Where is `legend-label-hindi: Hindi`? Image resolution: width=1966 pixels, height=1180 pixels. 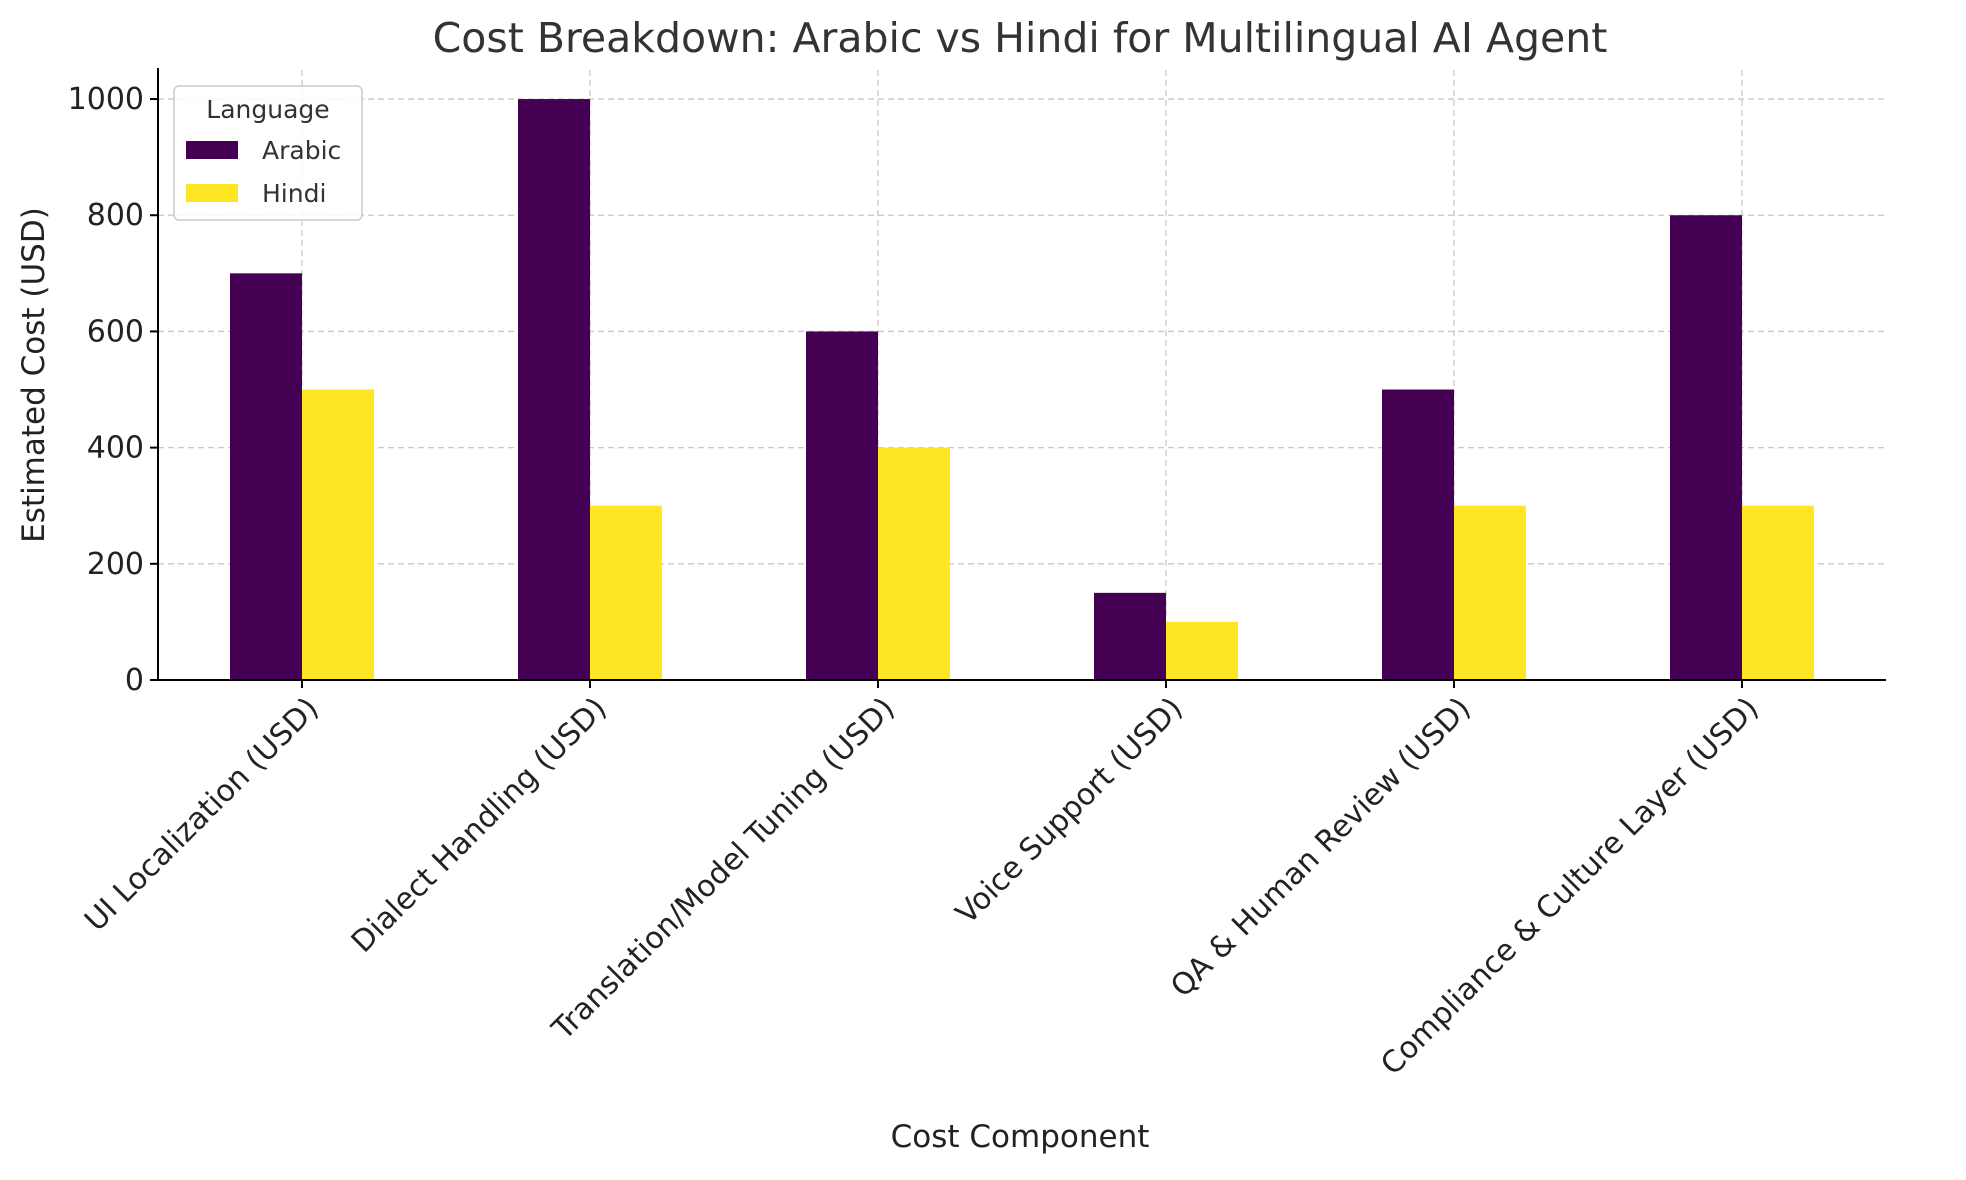
legend-label-hindi: Hindi is located at coordinates (294, 193).